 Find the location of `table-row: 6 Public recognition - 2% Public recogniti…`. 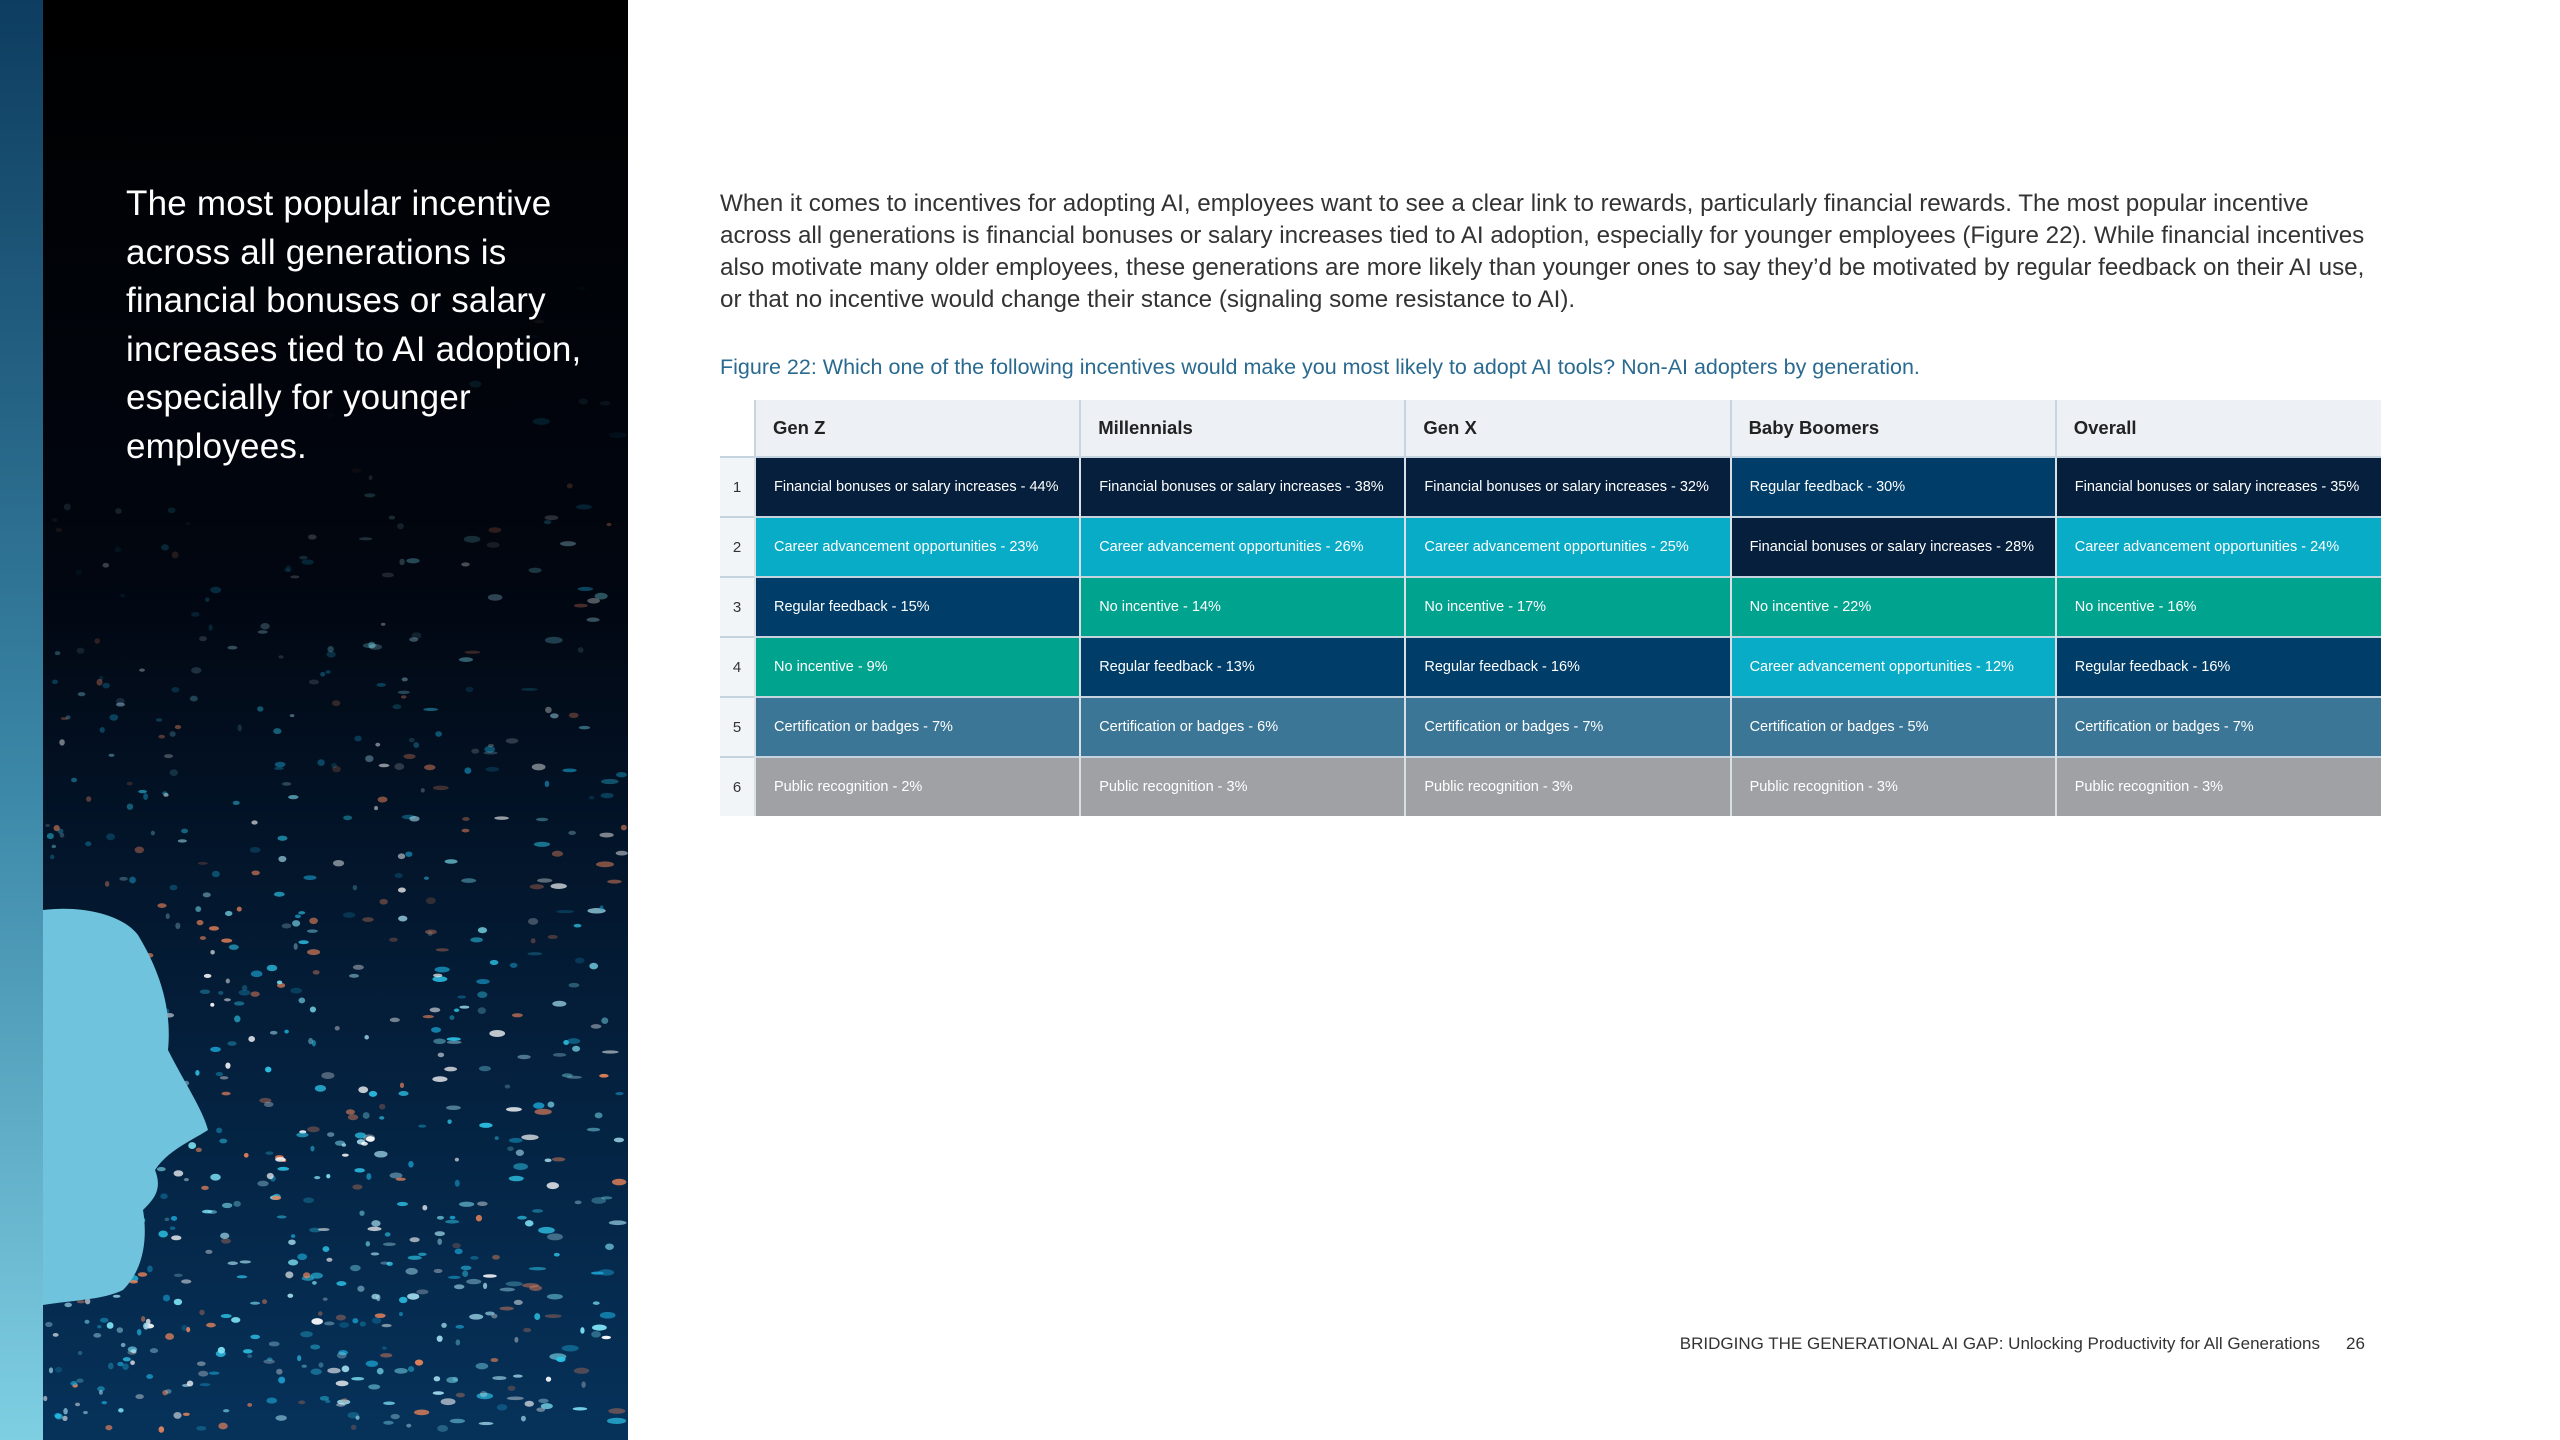

table-row: 6 Public recognition - 2% Public recogniti… is located at coordinates (1550, 786).